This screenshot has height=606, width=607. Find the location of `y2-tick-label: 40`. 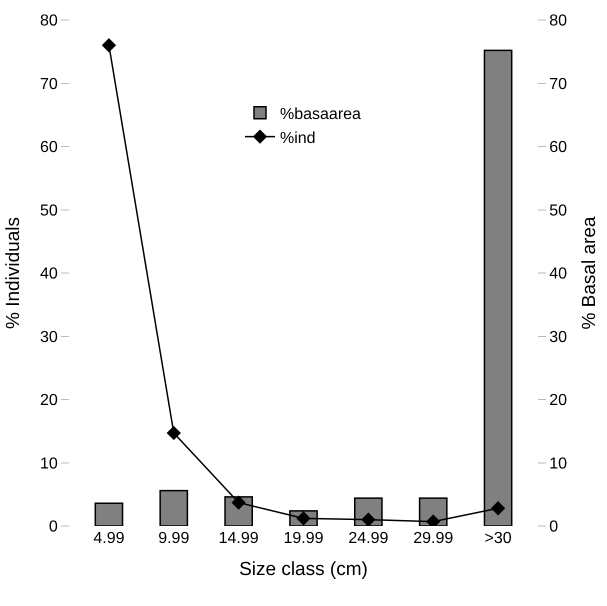

y2-tick-label: 40 is located at coordinates (558, 274).